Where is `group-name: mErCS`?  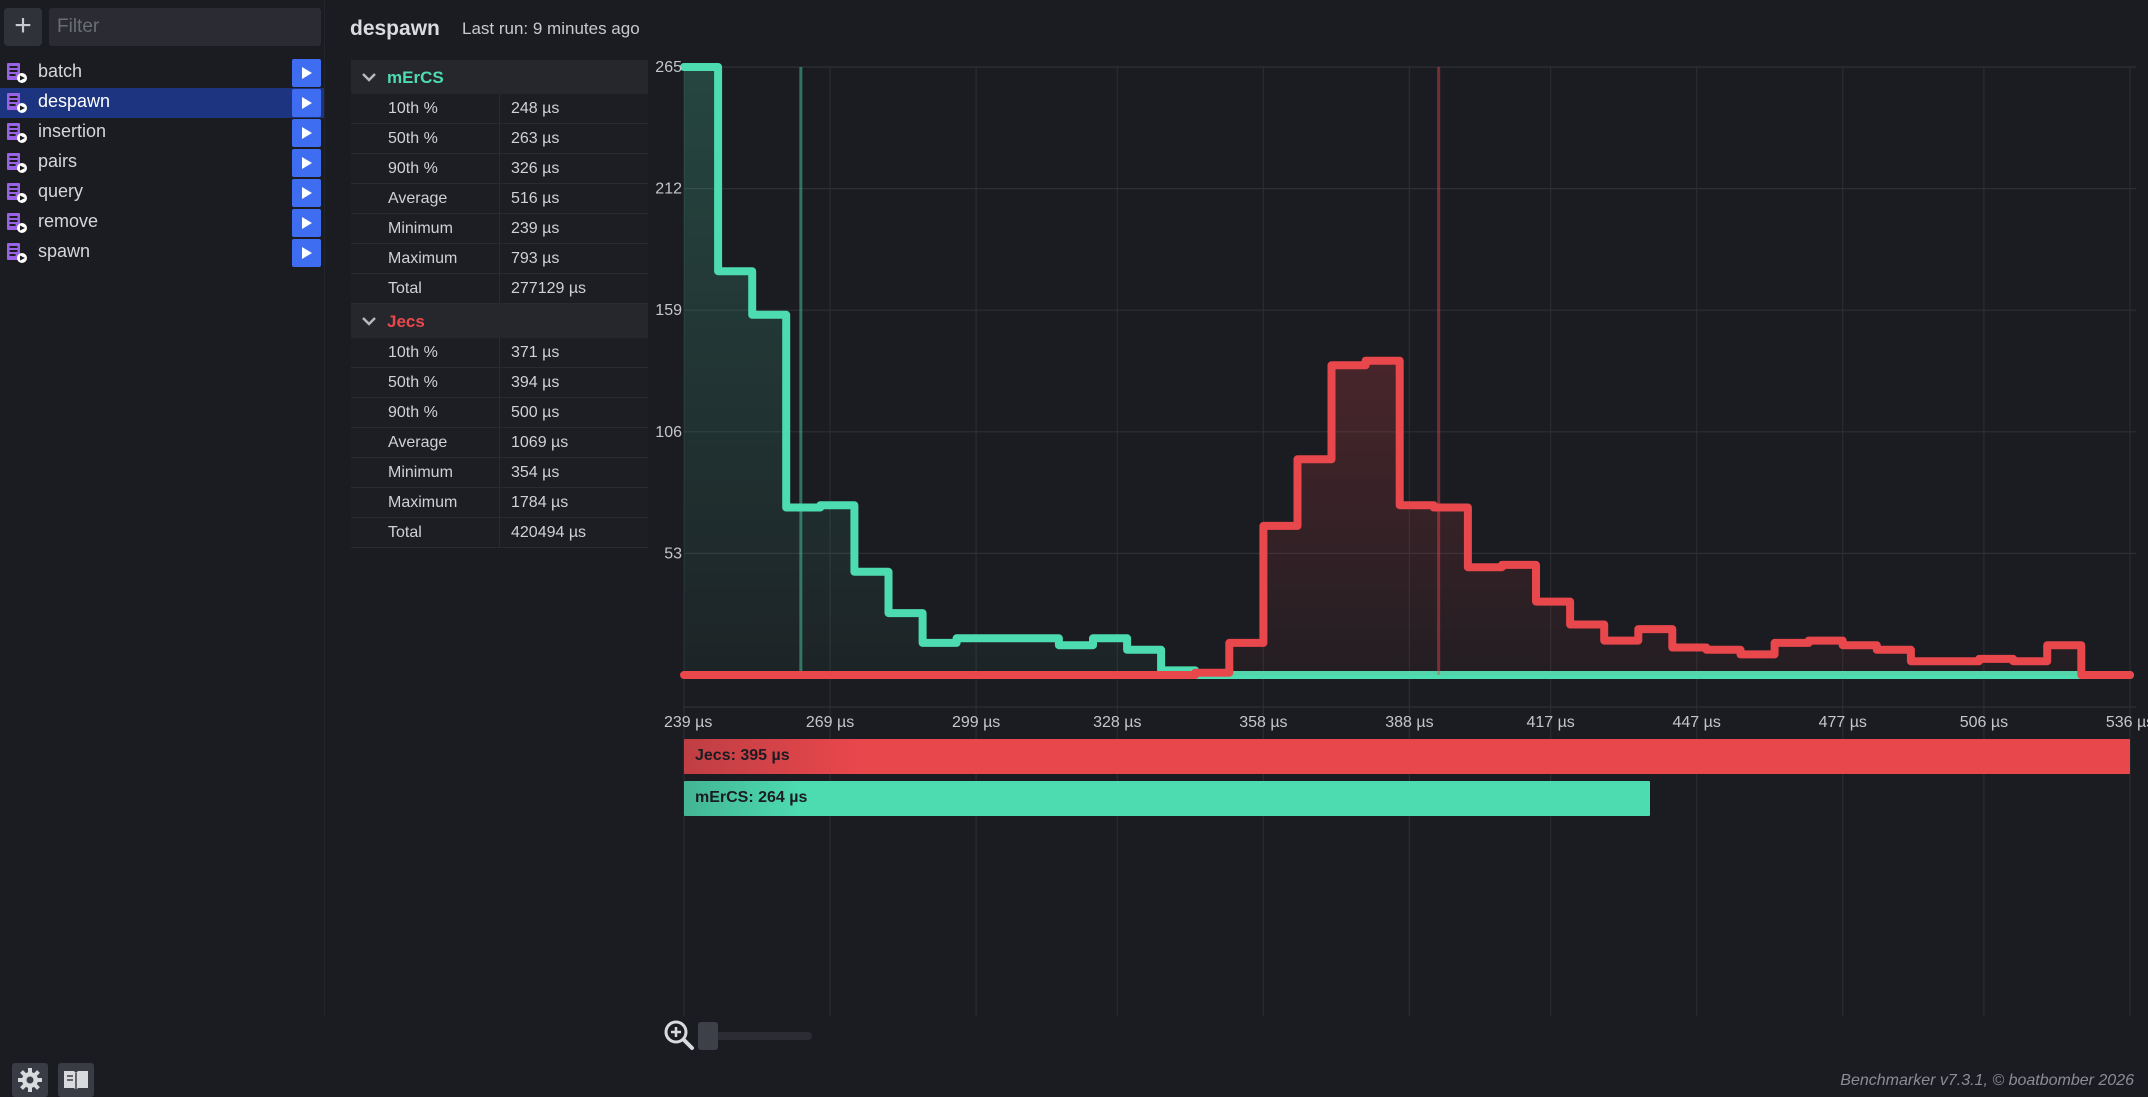
group-name: mErCS is located at coordinates (415, 77).